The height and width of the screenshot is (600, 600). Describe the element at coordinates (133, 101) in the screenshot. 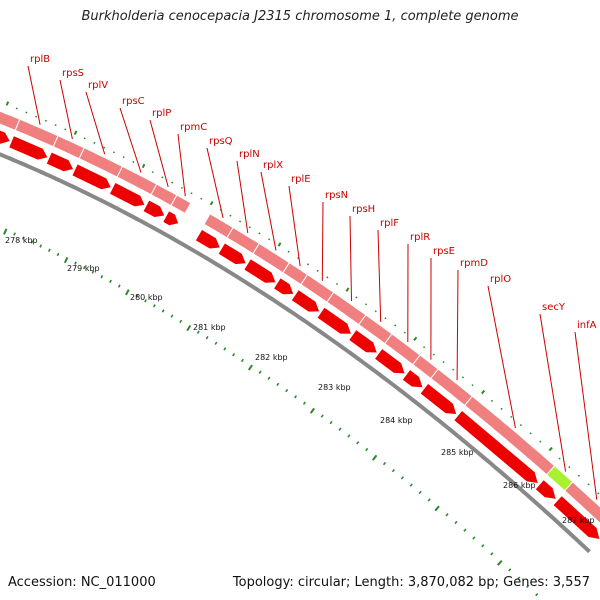

I see `gene-label-rpsC: rpsC` at that location.